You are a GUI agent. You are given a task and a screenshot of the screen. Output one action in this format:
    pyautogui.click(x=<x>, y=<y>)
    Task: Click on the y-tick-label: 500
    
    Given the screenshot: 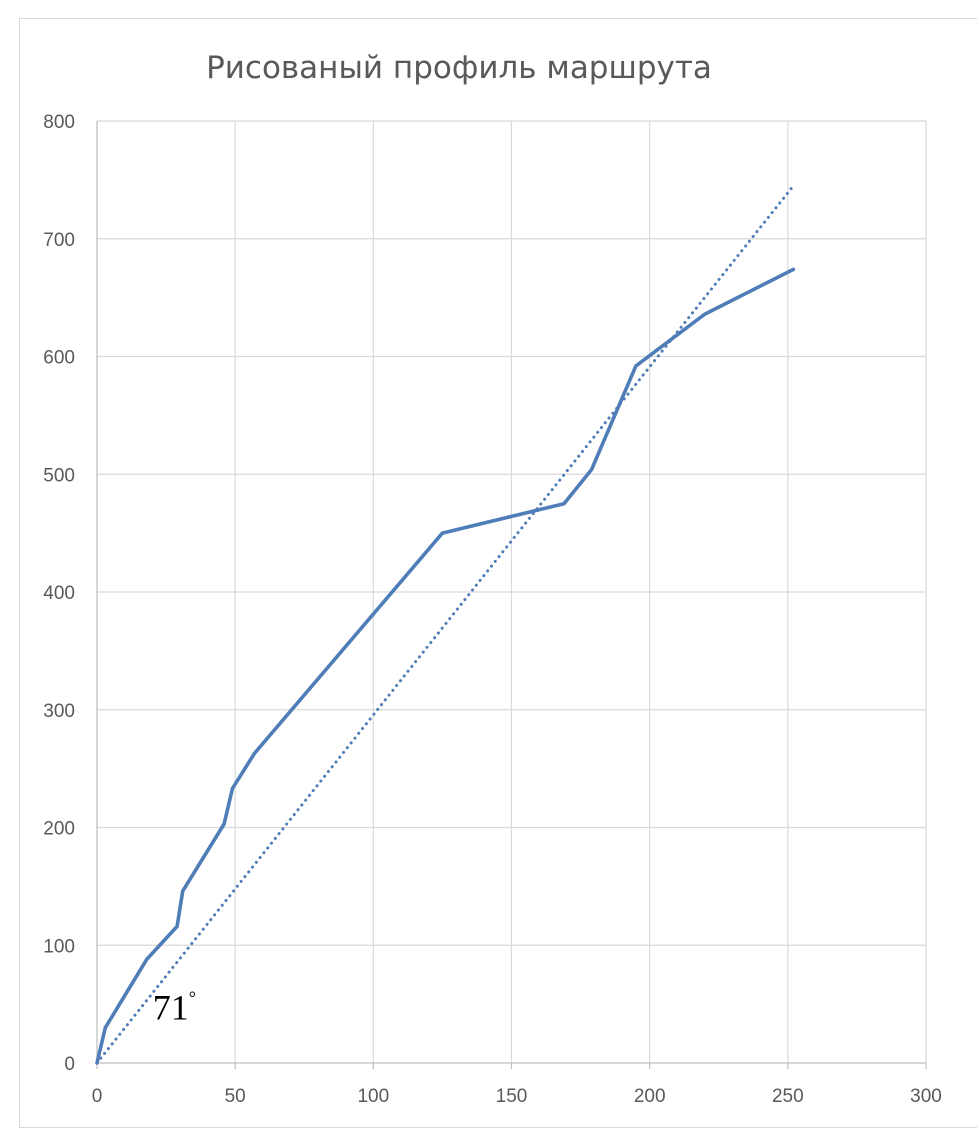 What is the action you would take?
    pyautogui.click(x=59, y=475)
    